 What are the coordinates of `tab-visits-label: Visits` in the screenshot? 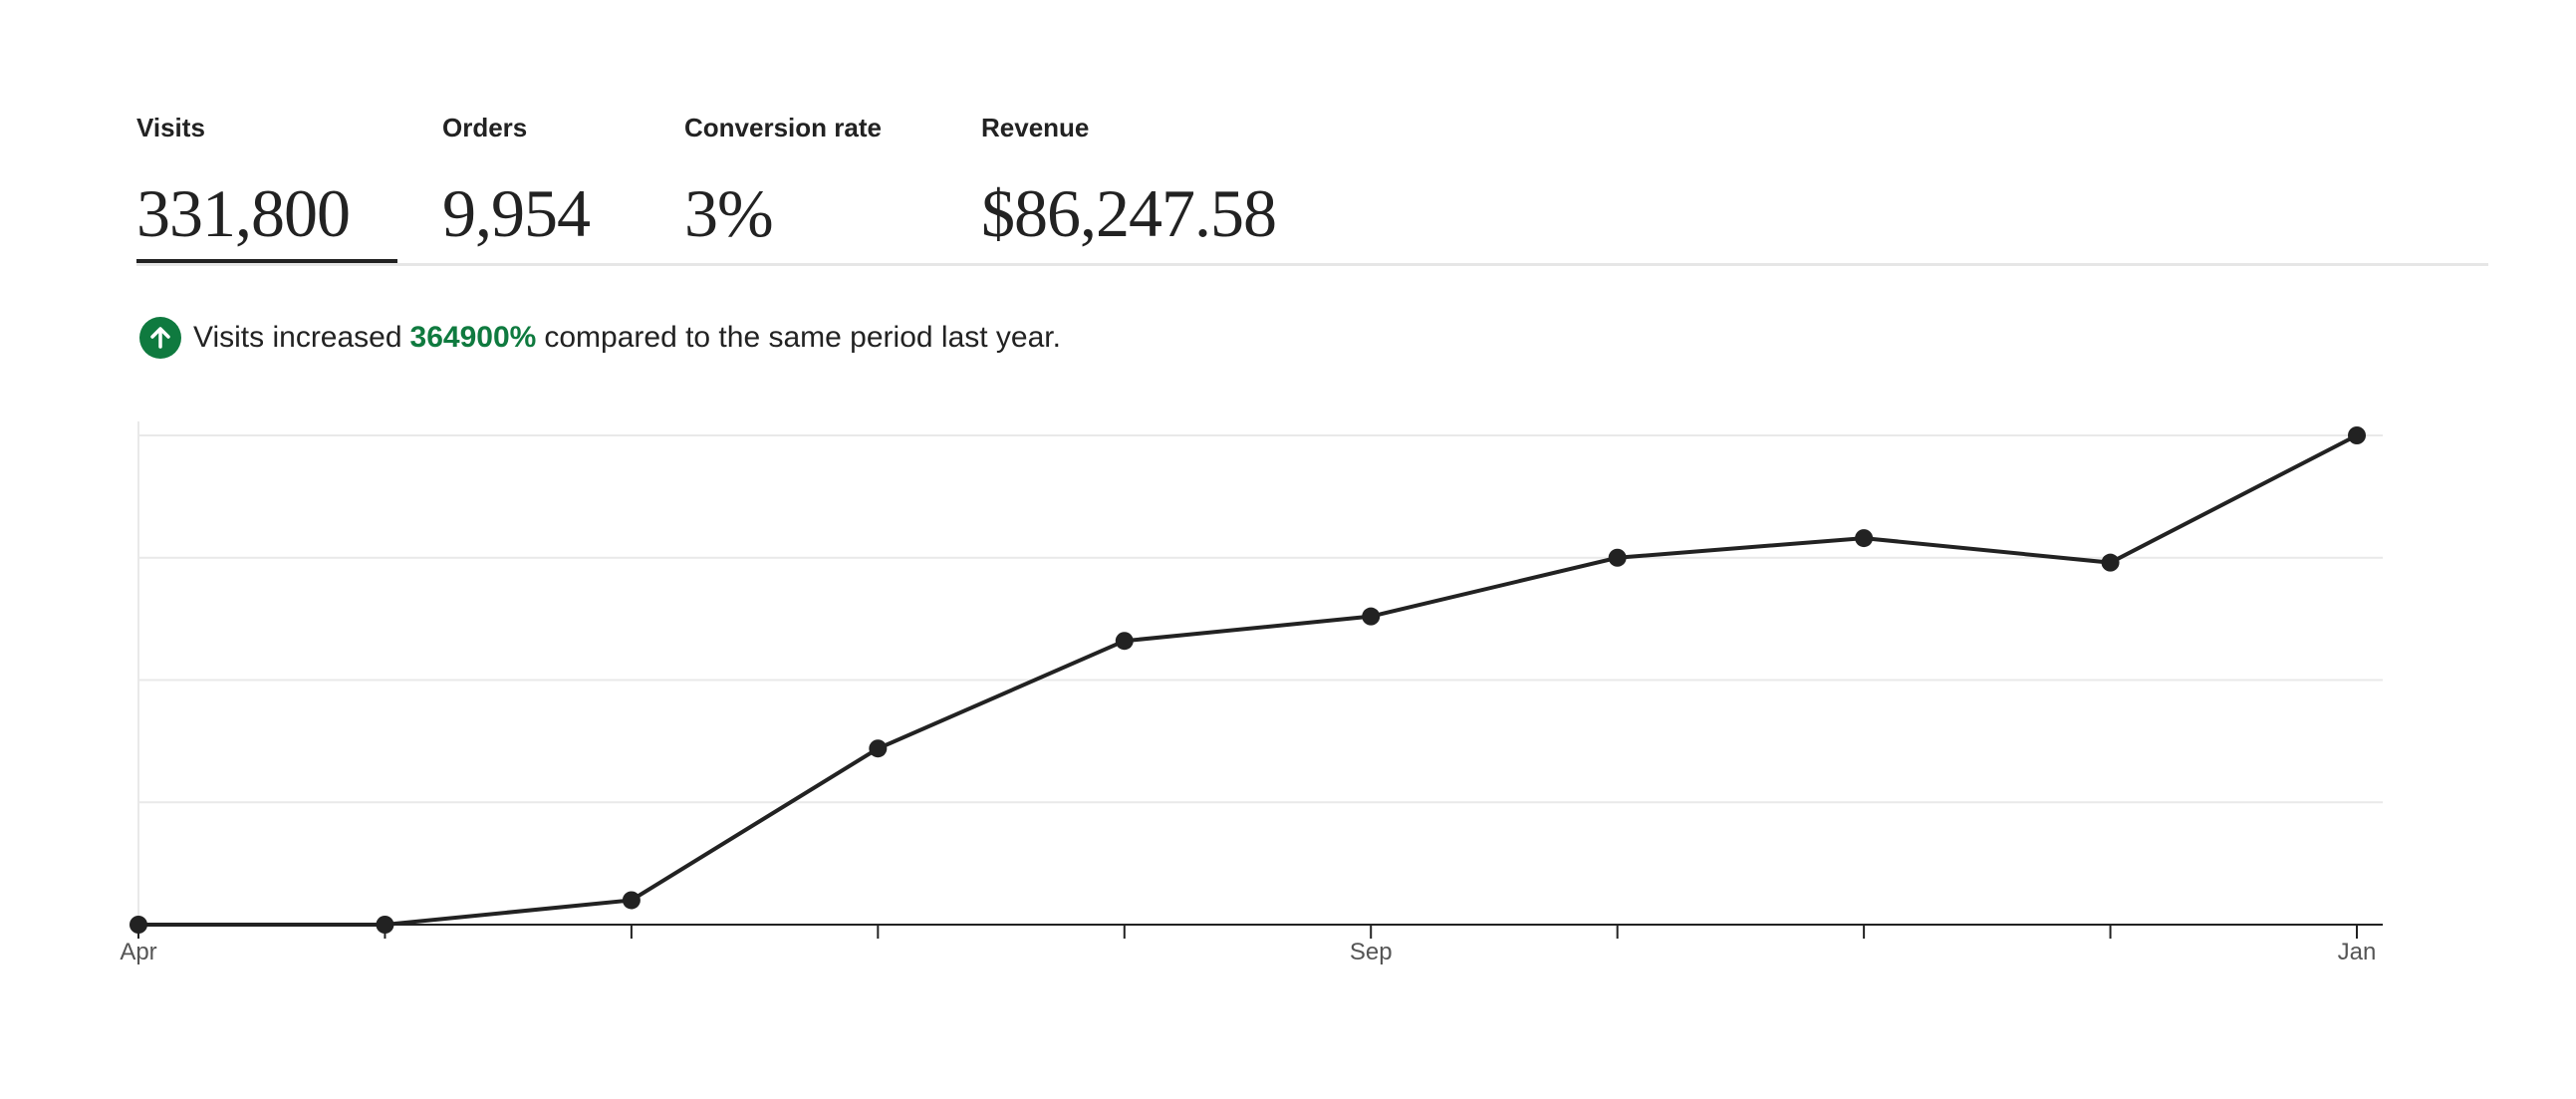 It's located at (170, 128).